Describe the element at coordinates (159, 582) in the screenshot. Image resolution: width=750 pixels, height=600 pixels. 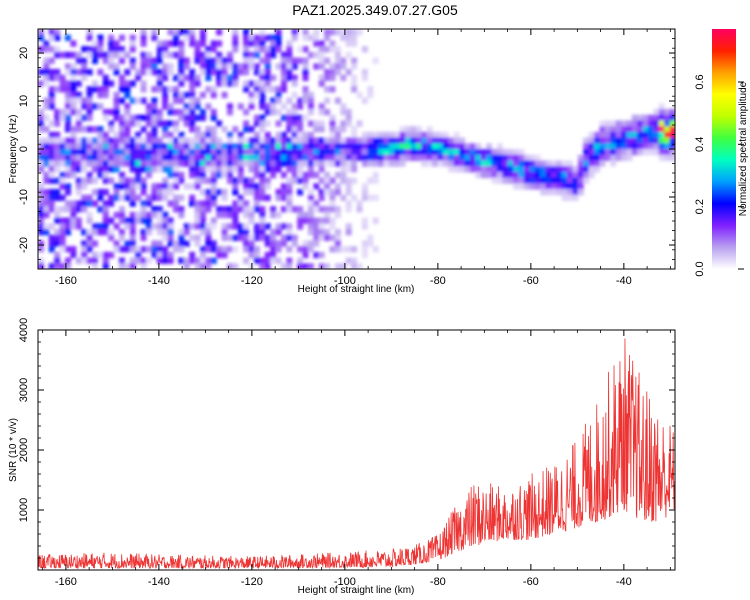
I see `snr-x-tick-label: -140` at that location.